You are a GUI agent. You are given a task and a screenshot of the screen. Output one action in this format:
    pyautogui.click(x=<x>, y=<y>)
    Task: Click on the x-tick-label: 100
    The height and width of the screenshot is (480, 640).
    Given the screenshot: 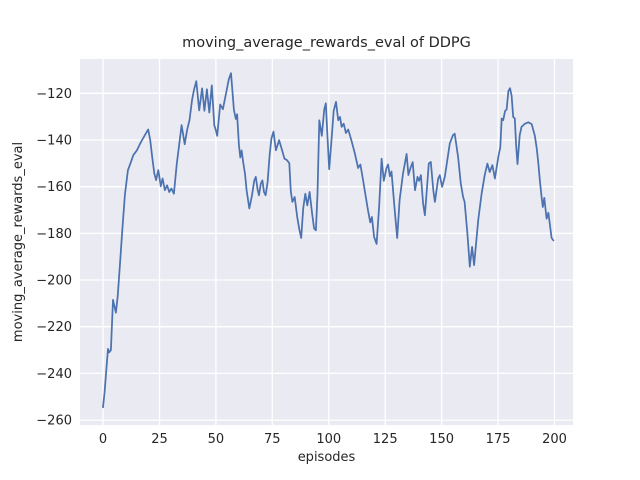 What is the action you would take?
    pyautogui.click(x=328, y=439)
    